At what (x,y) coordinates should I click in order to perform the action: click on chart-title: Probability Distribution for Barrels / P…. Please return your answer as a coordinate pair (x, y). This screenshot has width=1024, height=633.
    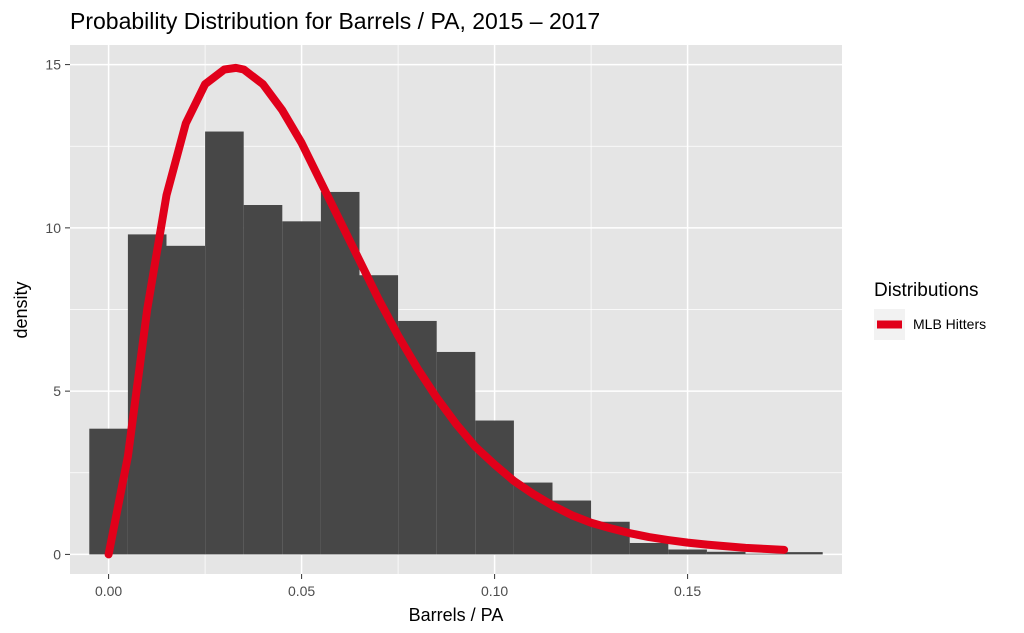
    Looking at the image, I should click on (335, 21).